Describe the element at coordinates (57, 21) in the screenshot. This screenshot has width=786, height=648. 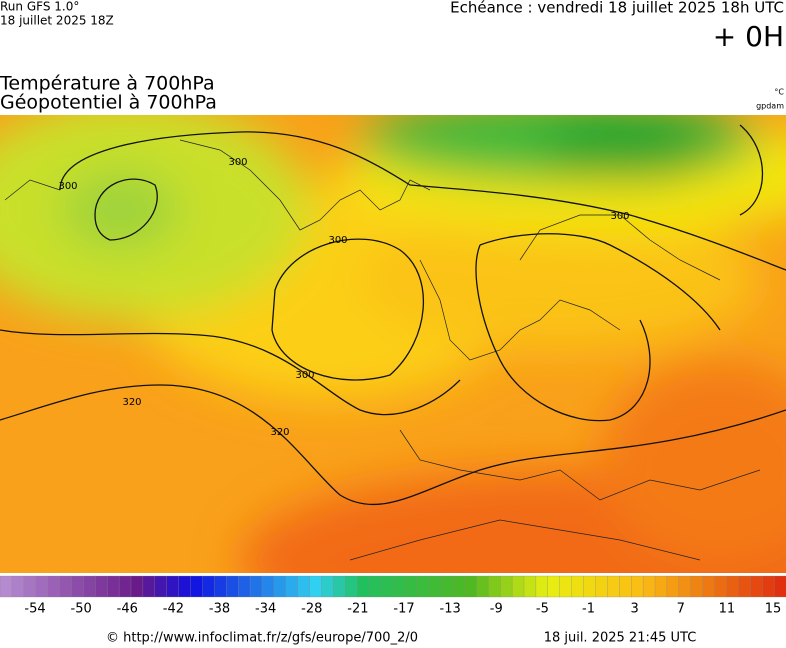
I see `run-date: 18 juillet 2025 18Z` at that location.